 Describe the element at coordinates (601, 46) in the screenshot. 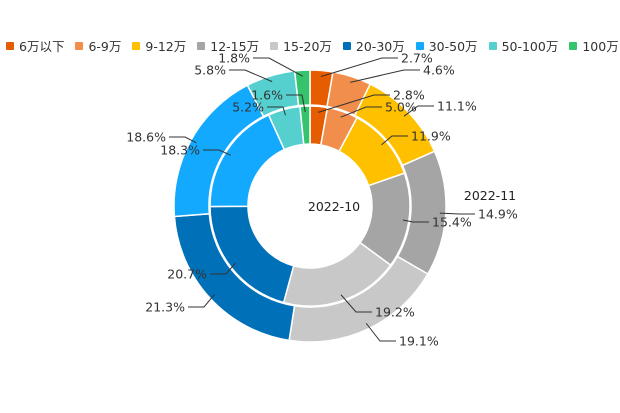

I see `legend-label: 100万以上` at that location.